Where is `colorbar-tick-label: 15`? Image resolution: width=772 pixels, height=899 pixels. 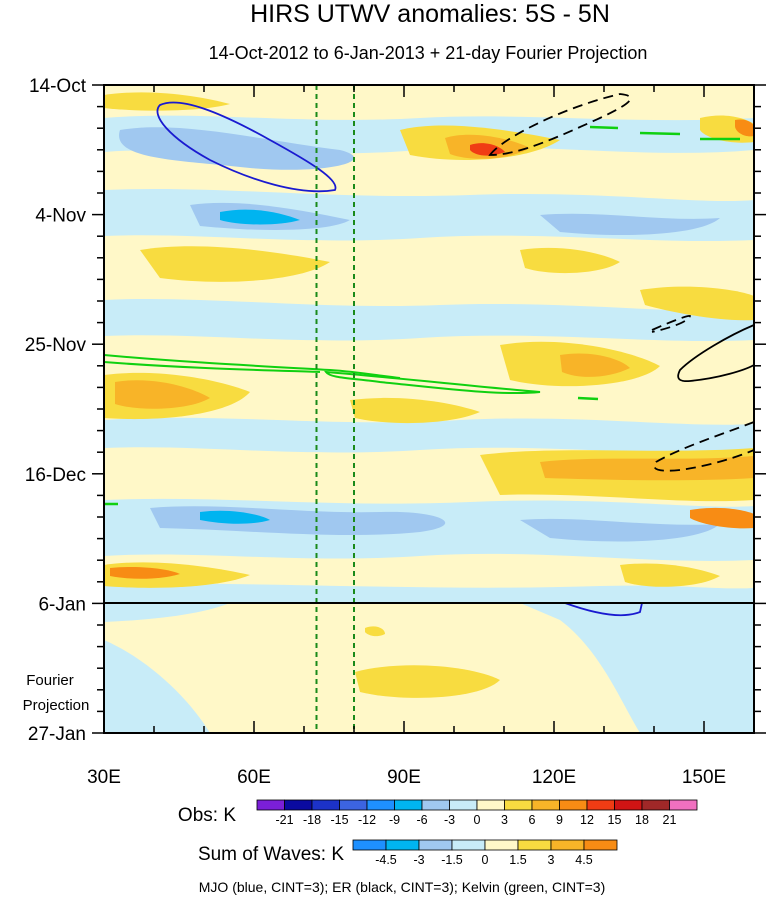 colorbar-tick-label: 15 is located at coordinates (615, 820).